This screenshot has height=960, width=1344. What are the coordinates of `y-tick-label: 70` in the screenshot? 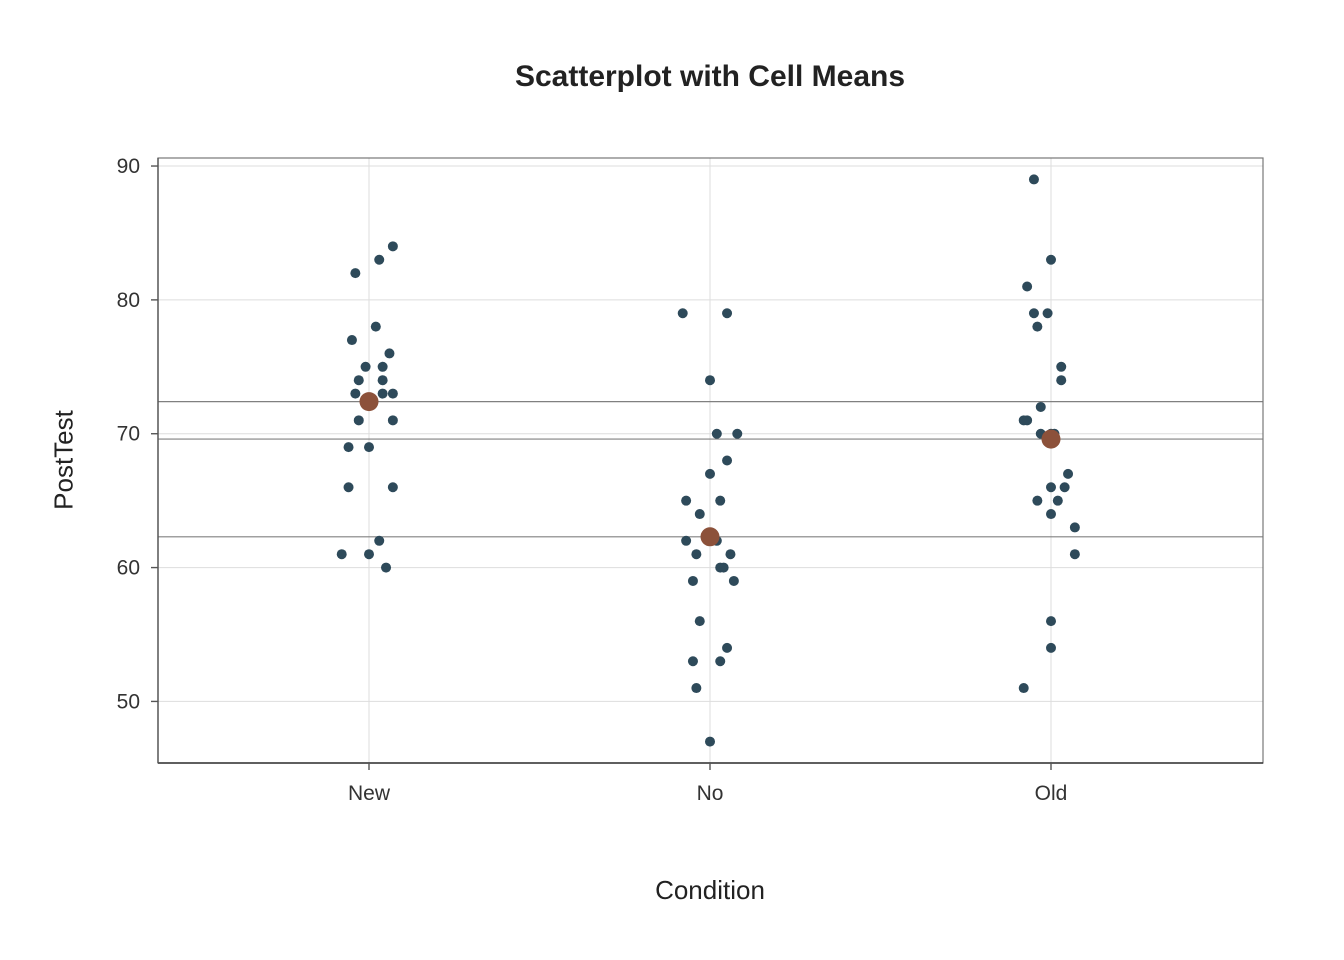 It's located at (128, 434).